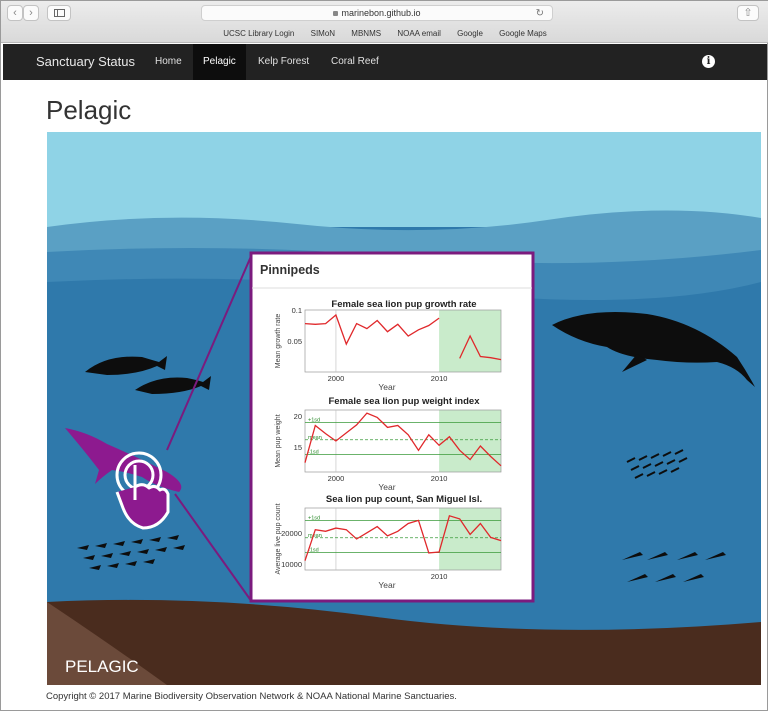  What do you see at coordinates (366, 33) in the screenshot?
I see `favorite-link: MBNMS` at bounding box center [366, 33].